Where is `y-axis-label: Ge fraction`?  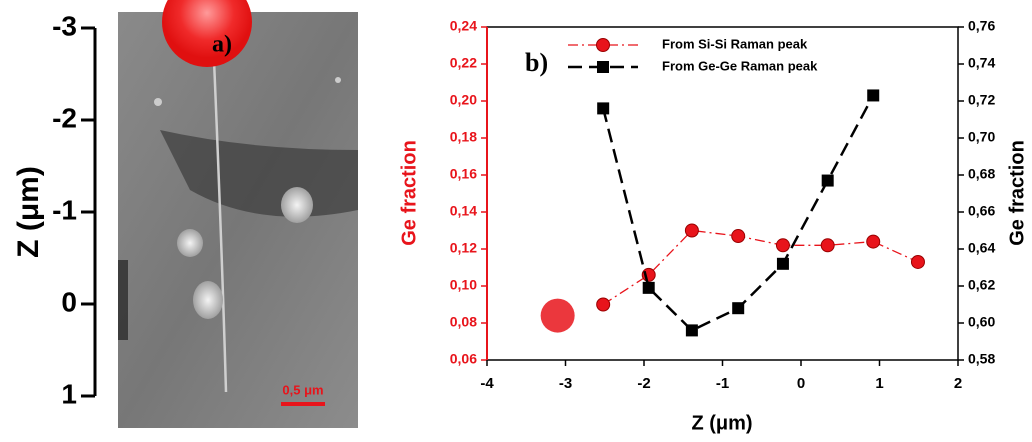 y-axis-label: Ge fraction is located at coordinates (409, 193).